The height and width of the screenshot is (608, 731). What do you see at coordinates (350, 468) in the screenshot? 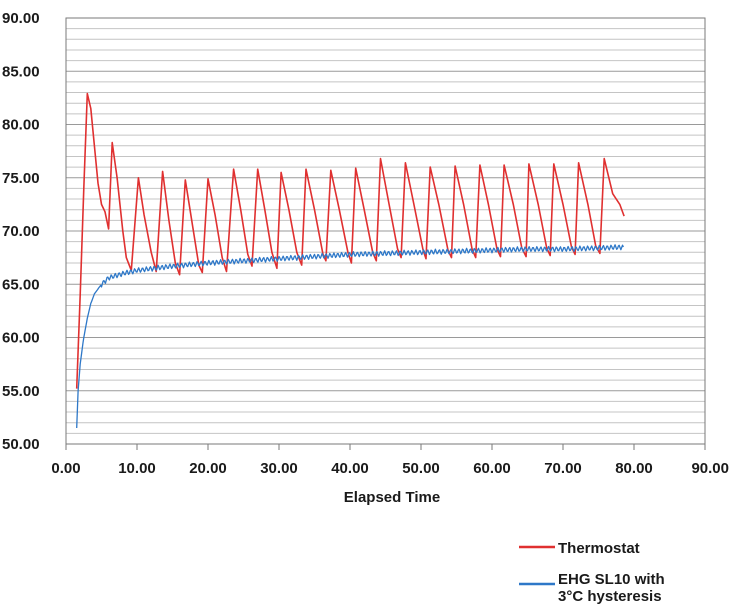
I see `x-tick-label: 40.00` at bounding box center [350, 468].